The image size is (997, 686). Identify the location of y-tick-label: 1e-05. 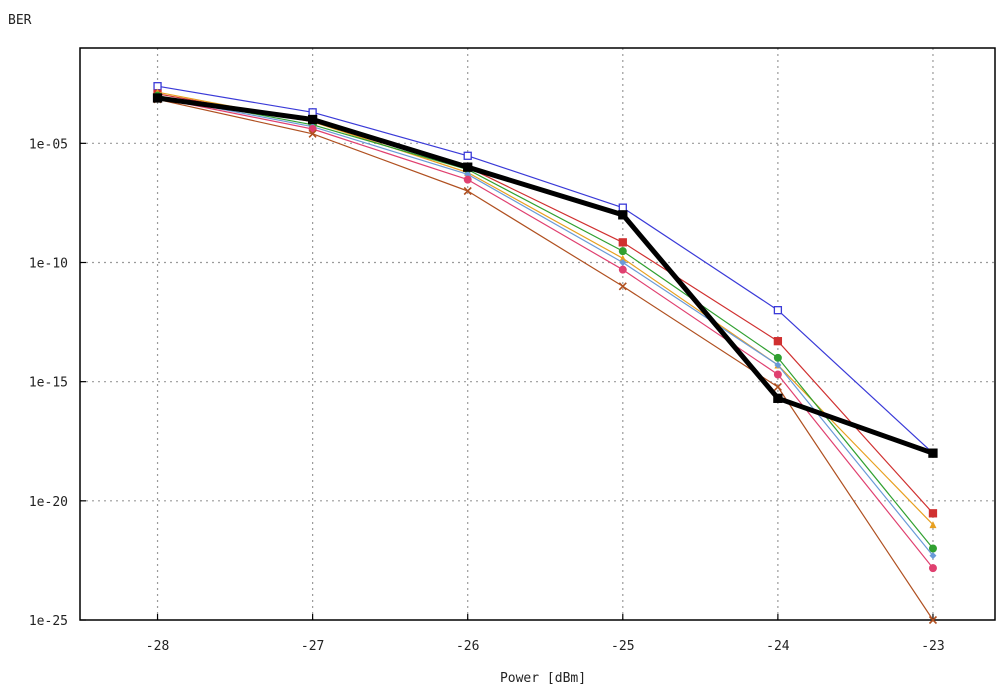
(48, 144).